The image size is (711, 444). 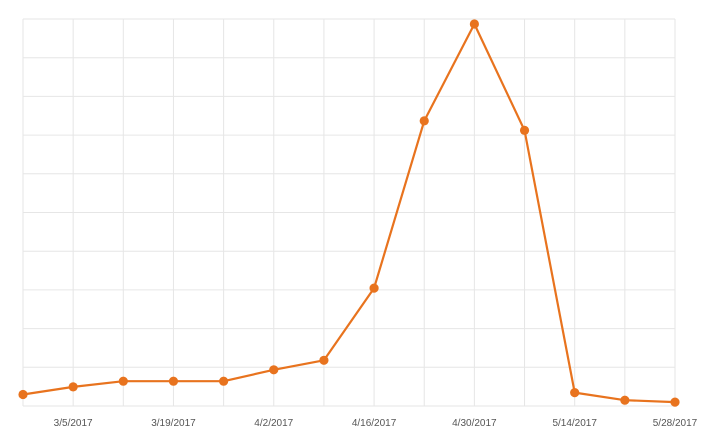 What do you see at coordinates (73, 423) in the screenshot?
I see `x-tick-label: 3/5/2017` at bounding box center [73, 423].